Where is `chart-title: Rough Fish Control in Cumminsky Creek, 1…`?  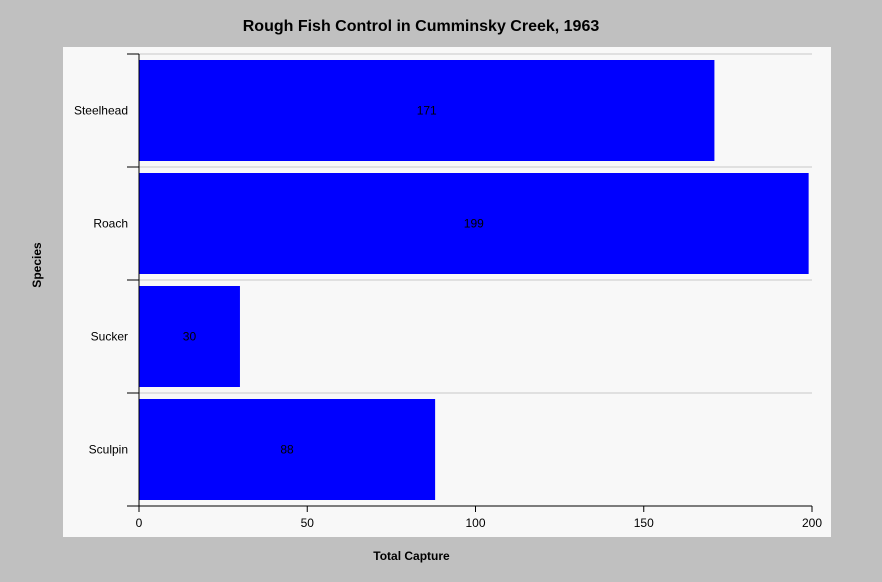
chart-title: Rough Fish Control in Cumminsky Creek, 1… is located at coordinates (421, 26).